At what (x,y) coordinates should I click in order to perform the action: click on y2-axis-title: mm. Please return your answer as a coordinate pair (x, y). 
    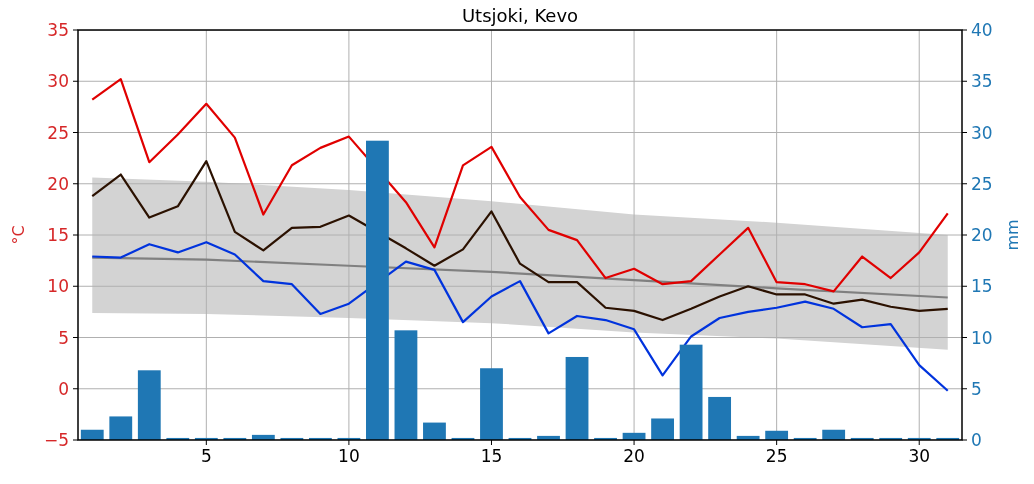
    Looking at the image, I should click on (1012, 235).